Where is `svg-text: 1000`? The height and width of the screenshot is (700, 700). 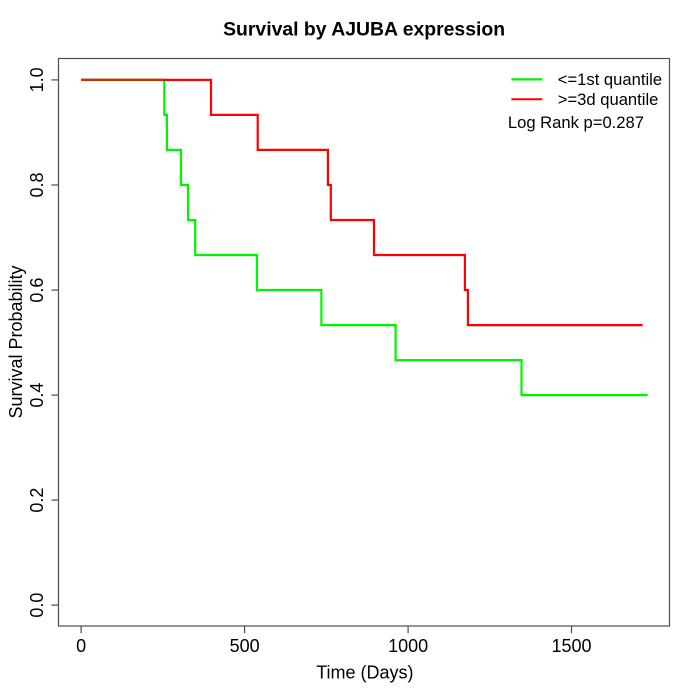 svg-text: 1000 is located at coordinates (408, 646).